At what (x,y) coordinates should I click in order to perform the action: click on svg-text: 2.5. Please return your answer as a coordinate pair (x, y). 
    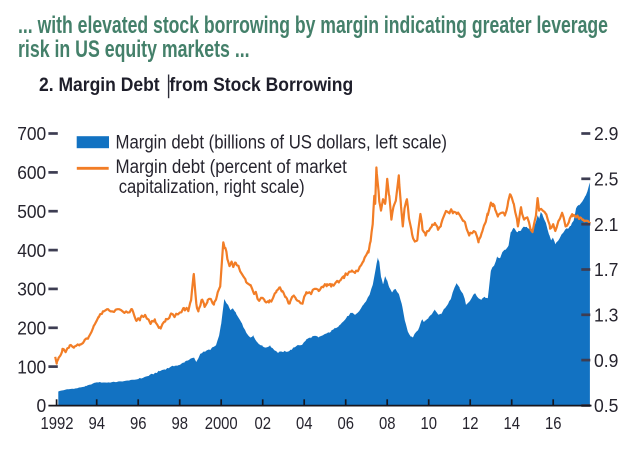
    Looking at the image, I should click on (606, 180).